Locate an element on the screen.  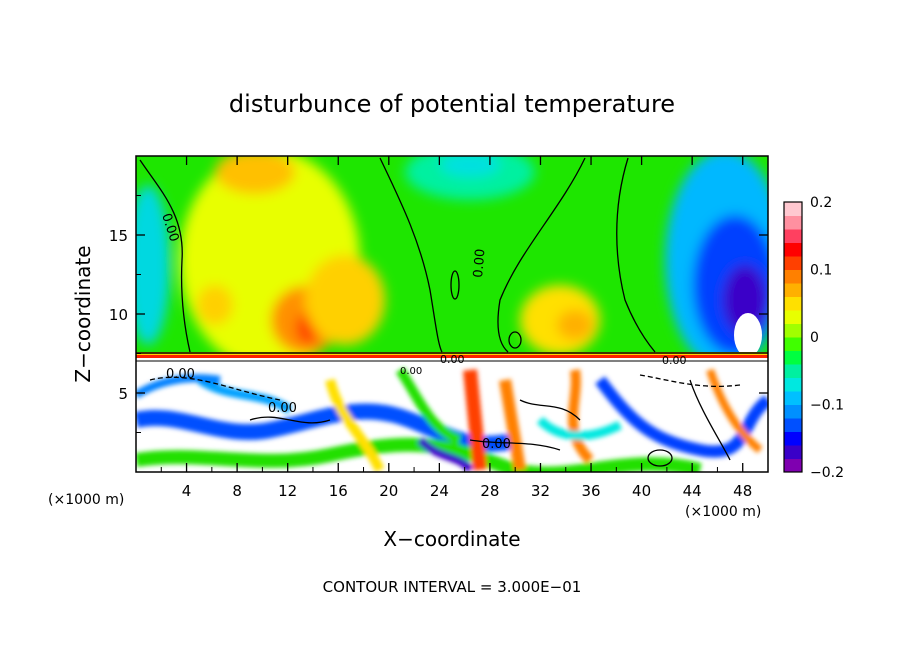
lower-field is located at coordinates (452, 419).